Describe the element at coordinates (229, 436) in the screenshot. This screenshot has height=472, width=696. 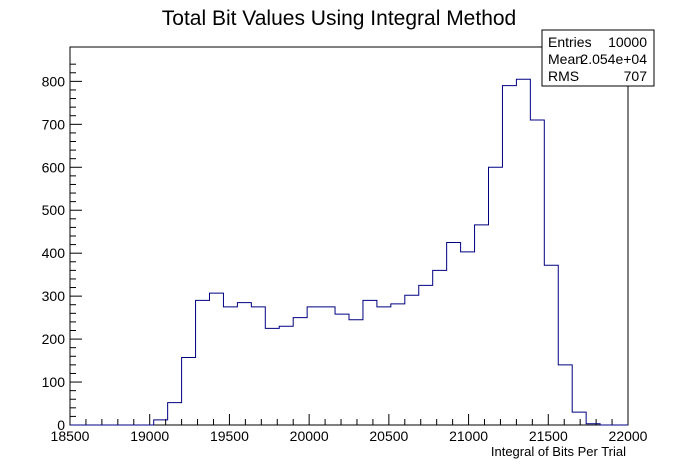
I see `x-tick-label: 19500` at that location.